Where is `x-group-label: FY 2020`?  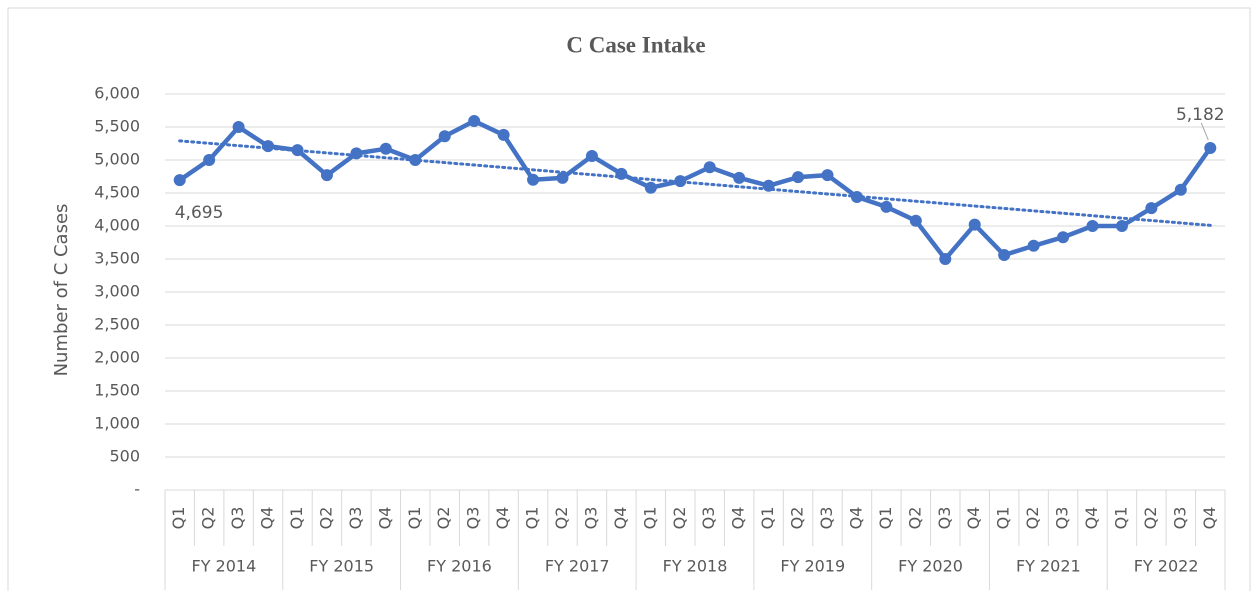 x-group-label: FY 2020 is located at coordinates (930, 566).